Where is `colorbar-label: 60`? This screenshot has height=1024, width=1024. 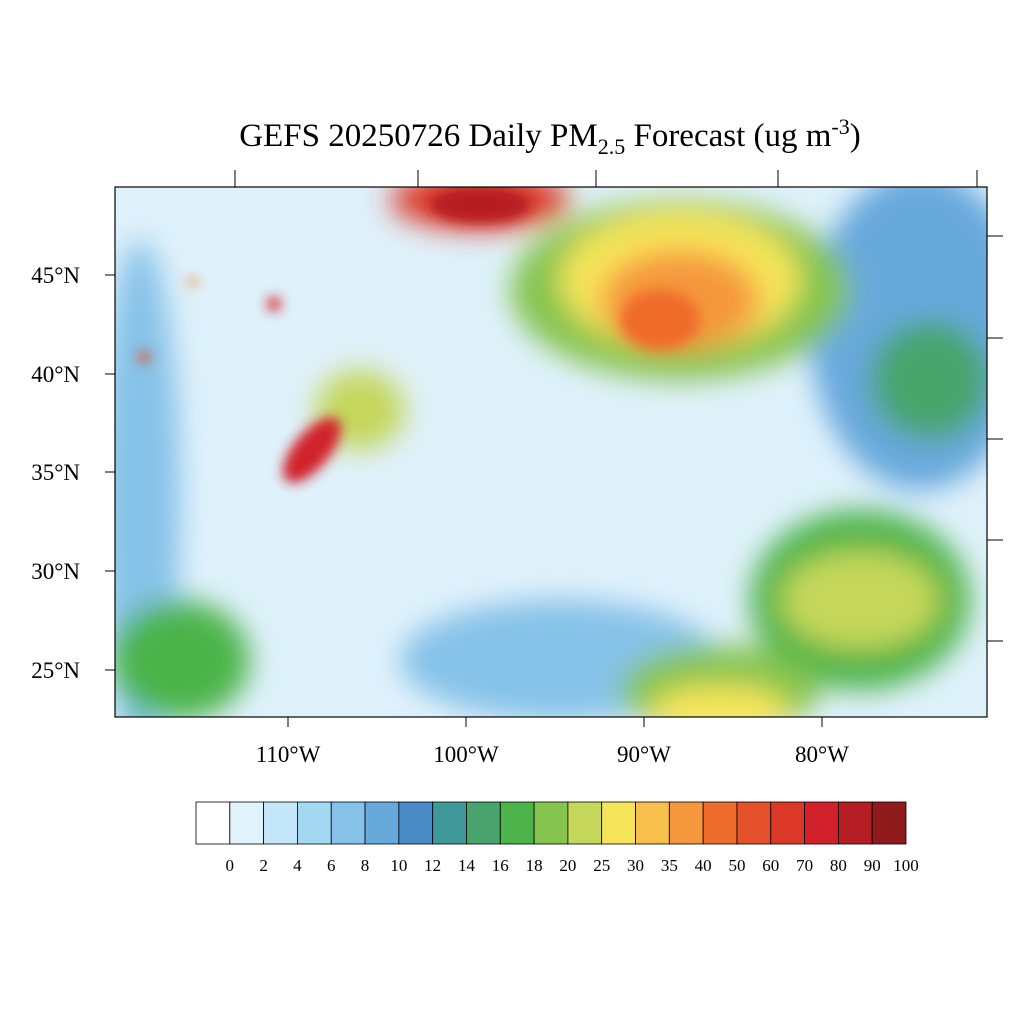
colorbar-label: 60 is located at coordinates (770, 865).